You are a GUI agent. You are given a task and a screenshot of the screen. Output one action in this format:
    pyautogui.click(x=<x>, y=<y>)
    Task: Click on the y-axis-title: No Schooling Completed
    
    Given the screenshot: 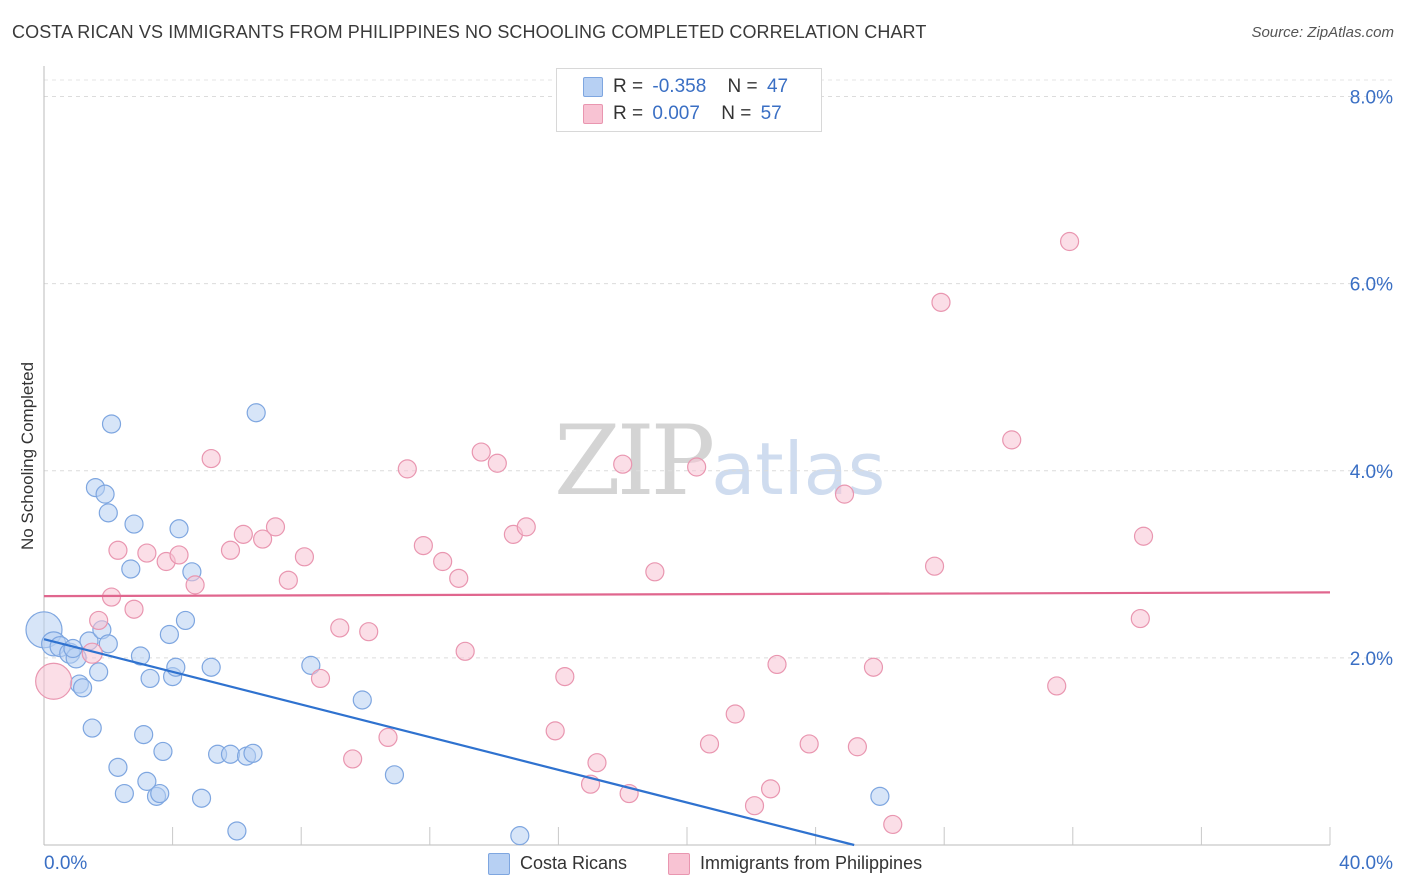 What is the action you would take?
    pyautogui.click(x=27, y=456)
    